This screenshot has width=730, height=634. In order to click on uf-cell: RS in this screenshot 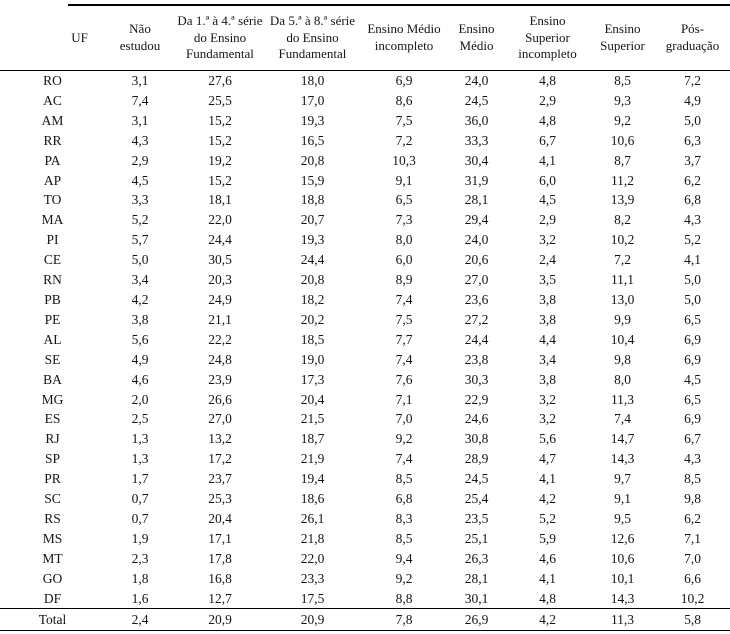, I will do `click(52, 518)`.